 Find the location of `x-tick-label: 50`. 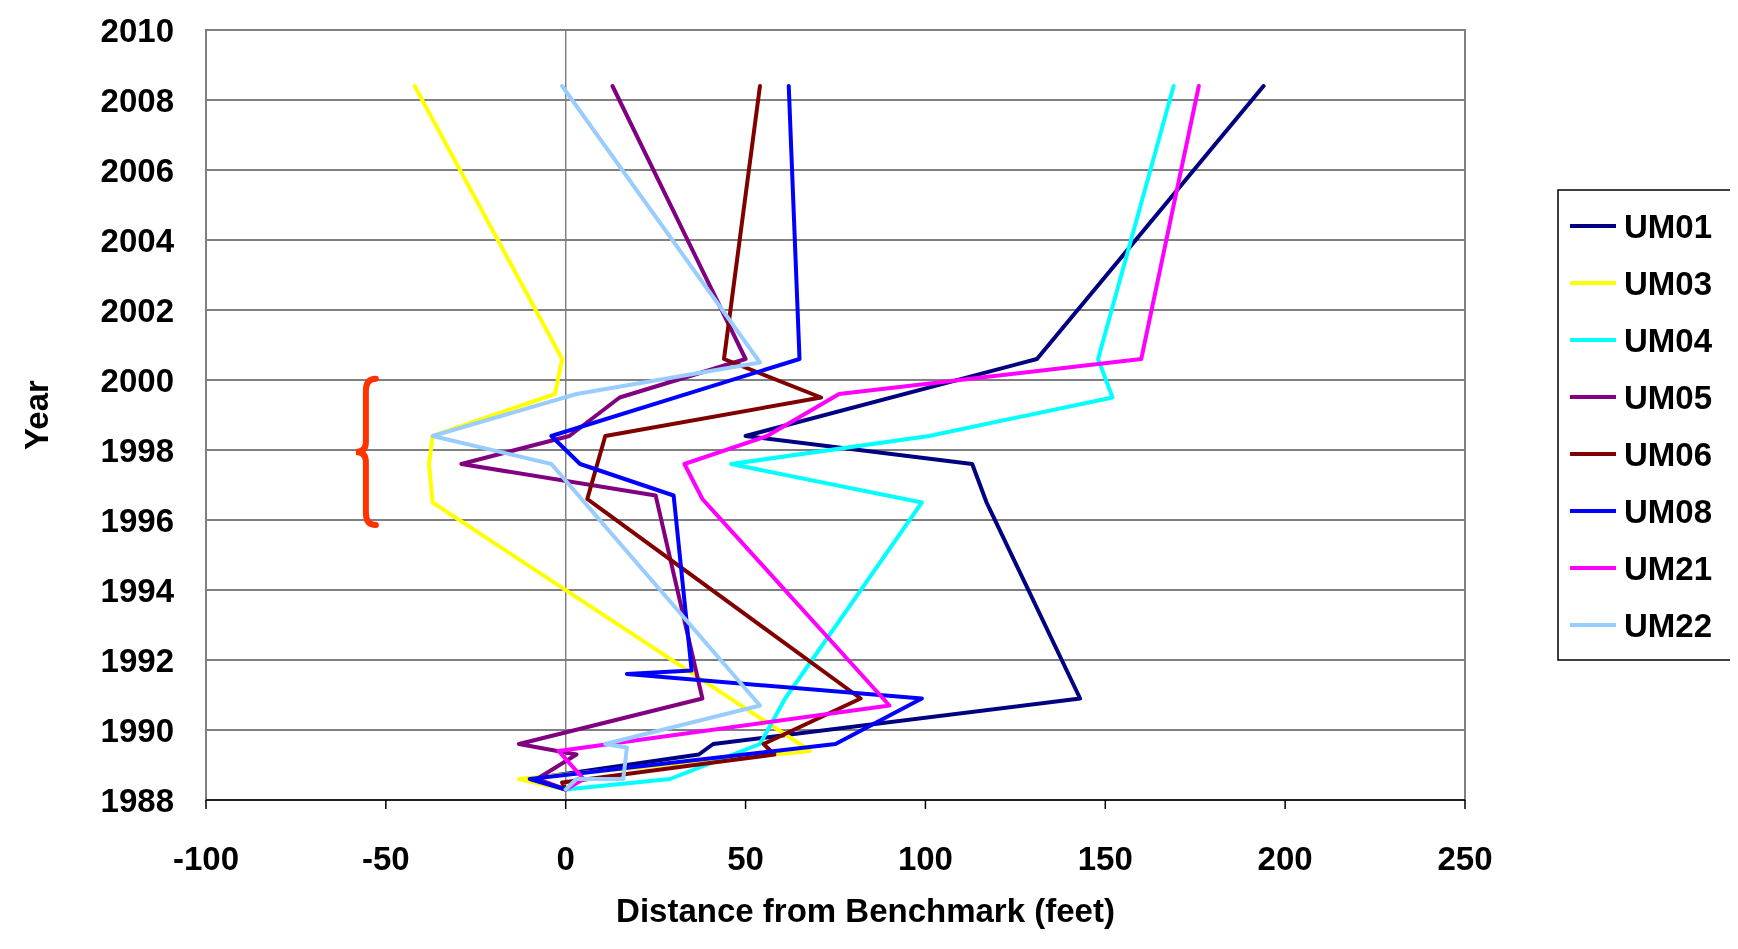

x-tick-label: 50 is located at coordinates (745, 858).